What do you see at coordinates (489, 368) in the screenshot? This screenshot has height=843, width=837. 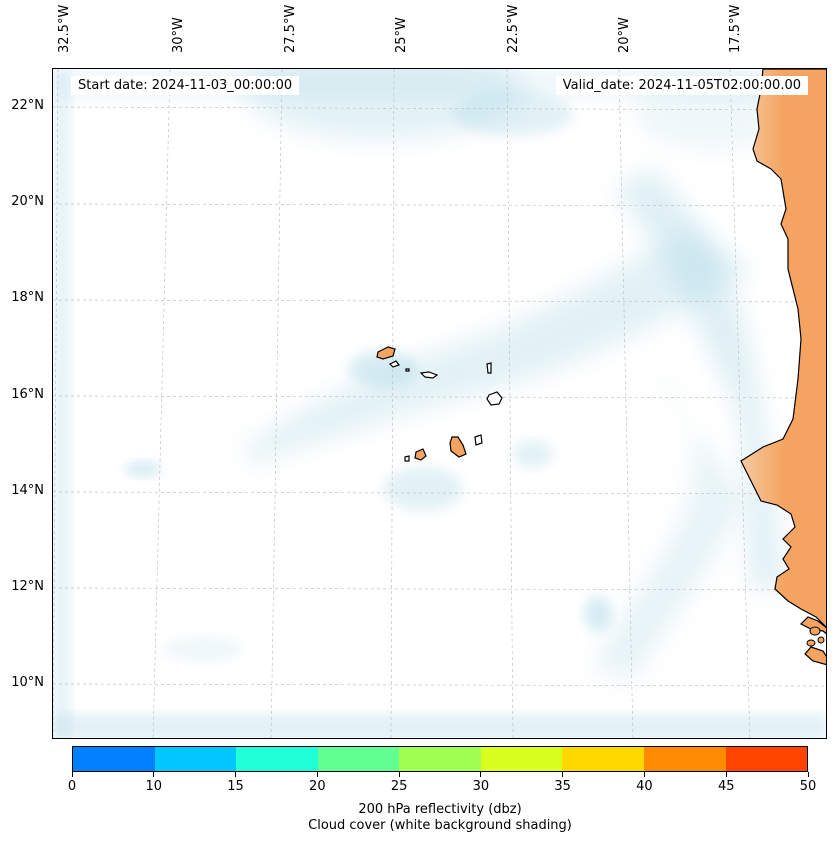 I see `island-sal` at bounding box center [489, 368].